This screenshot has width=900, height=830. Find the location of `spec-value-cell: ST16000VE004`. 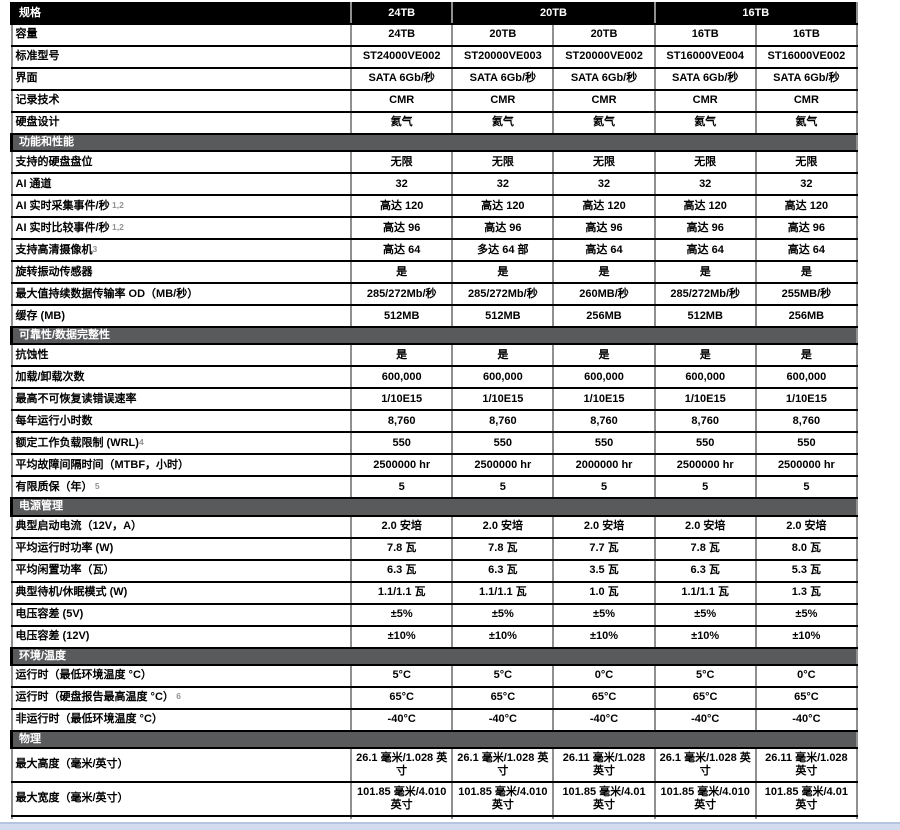

spec-value-cell: ST16000VE004 is located at coordinates (705, 57).